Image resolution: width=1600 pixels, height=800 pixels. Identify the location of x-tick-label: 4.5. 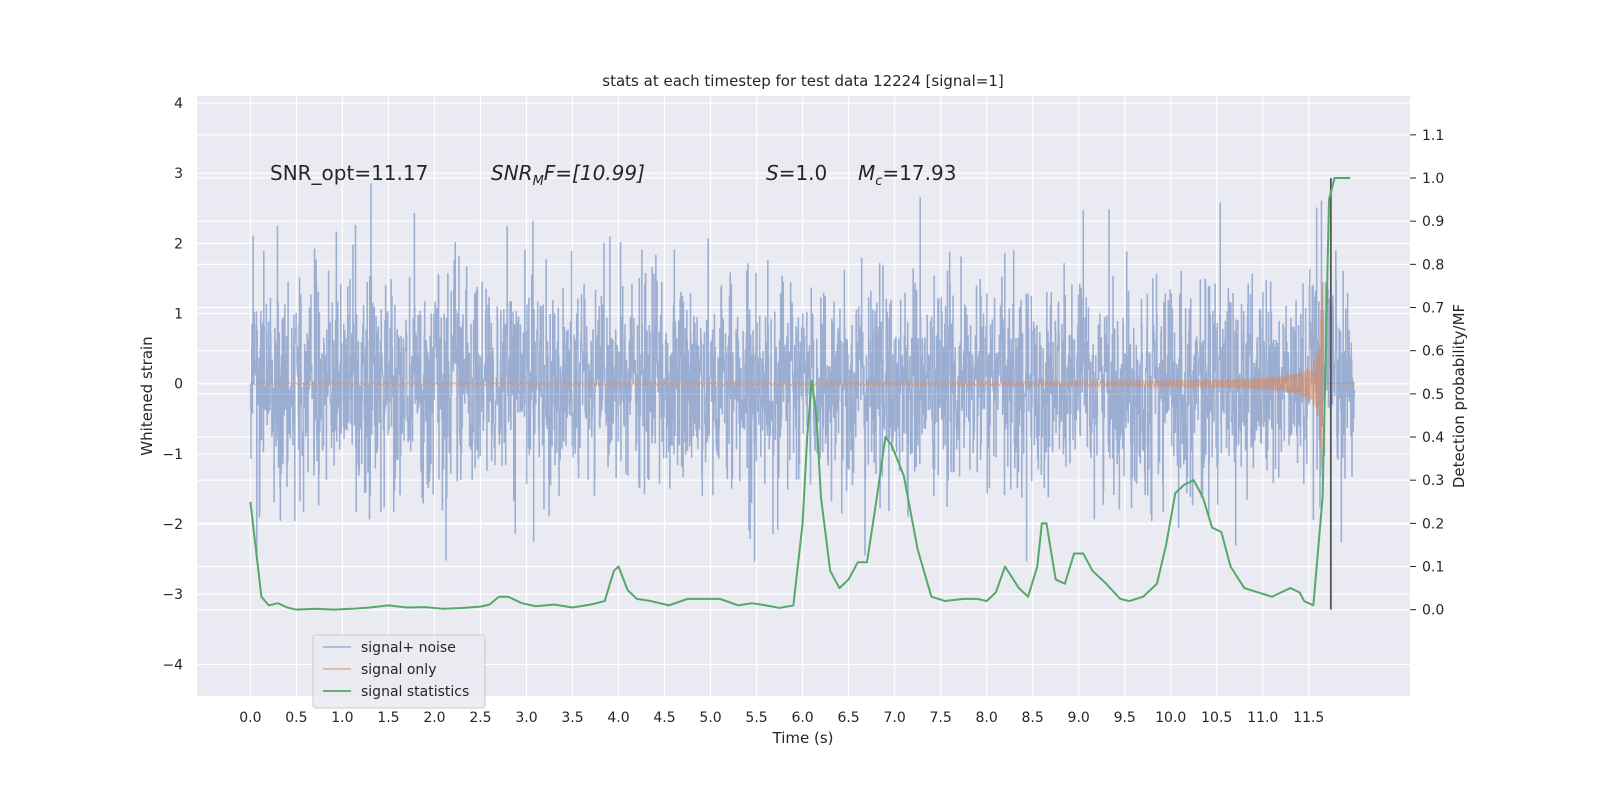
(664, 718).